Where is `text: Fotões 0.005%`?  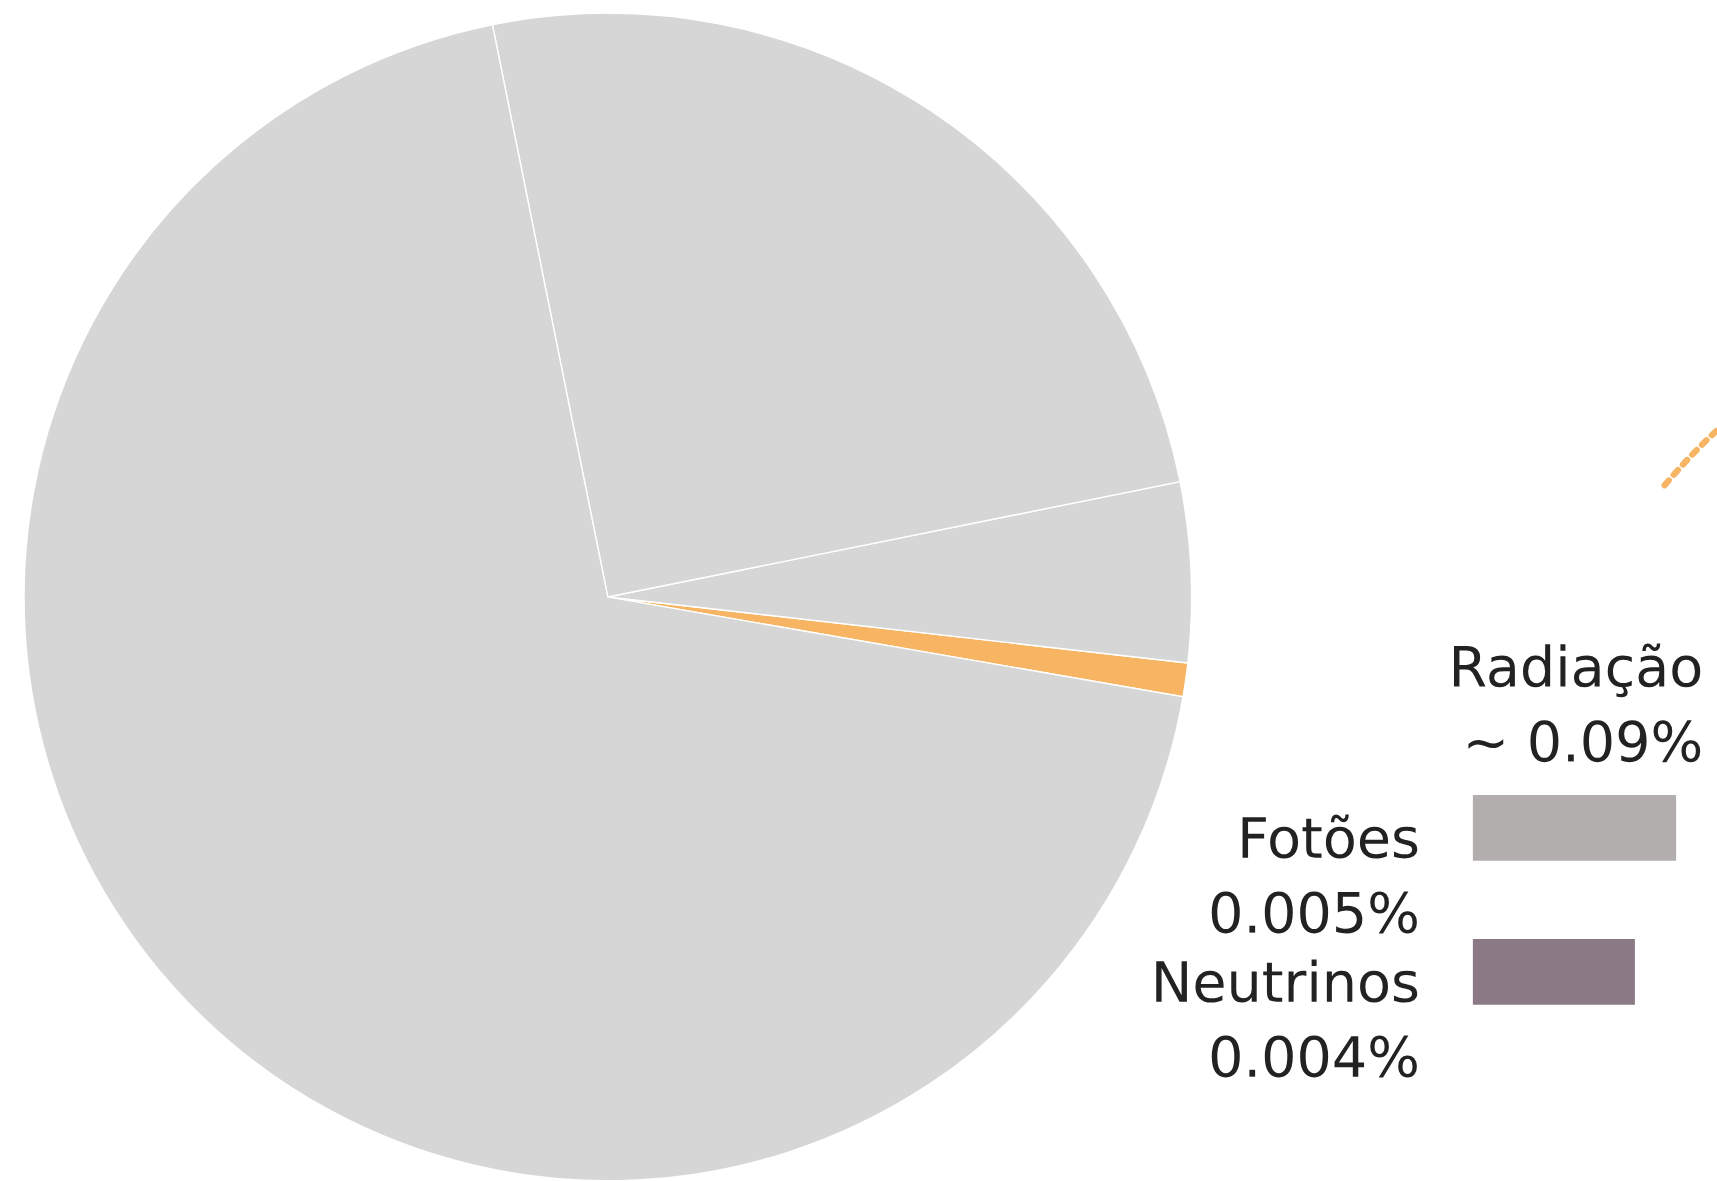
text: Fotões 0.005% is located at coordinates (1314, 874).